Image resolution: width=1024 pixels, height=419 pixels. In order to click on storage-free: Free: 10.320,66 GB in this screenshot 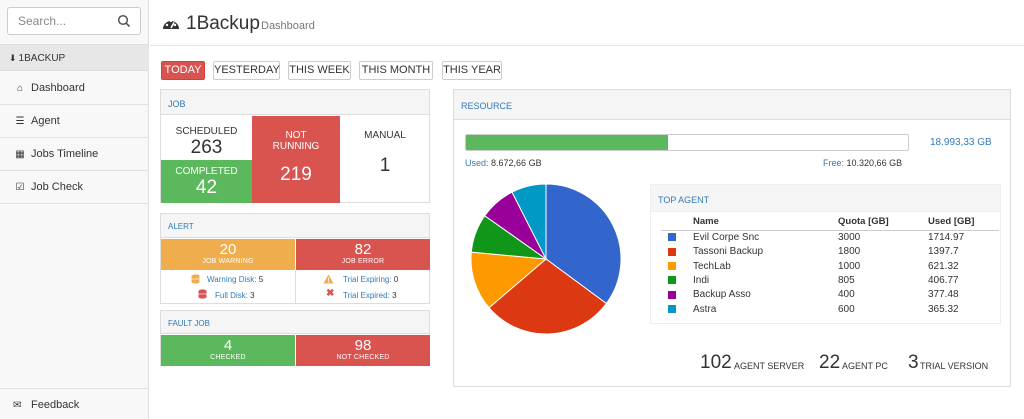, I will do `click(862, 163)`.